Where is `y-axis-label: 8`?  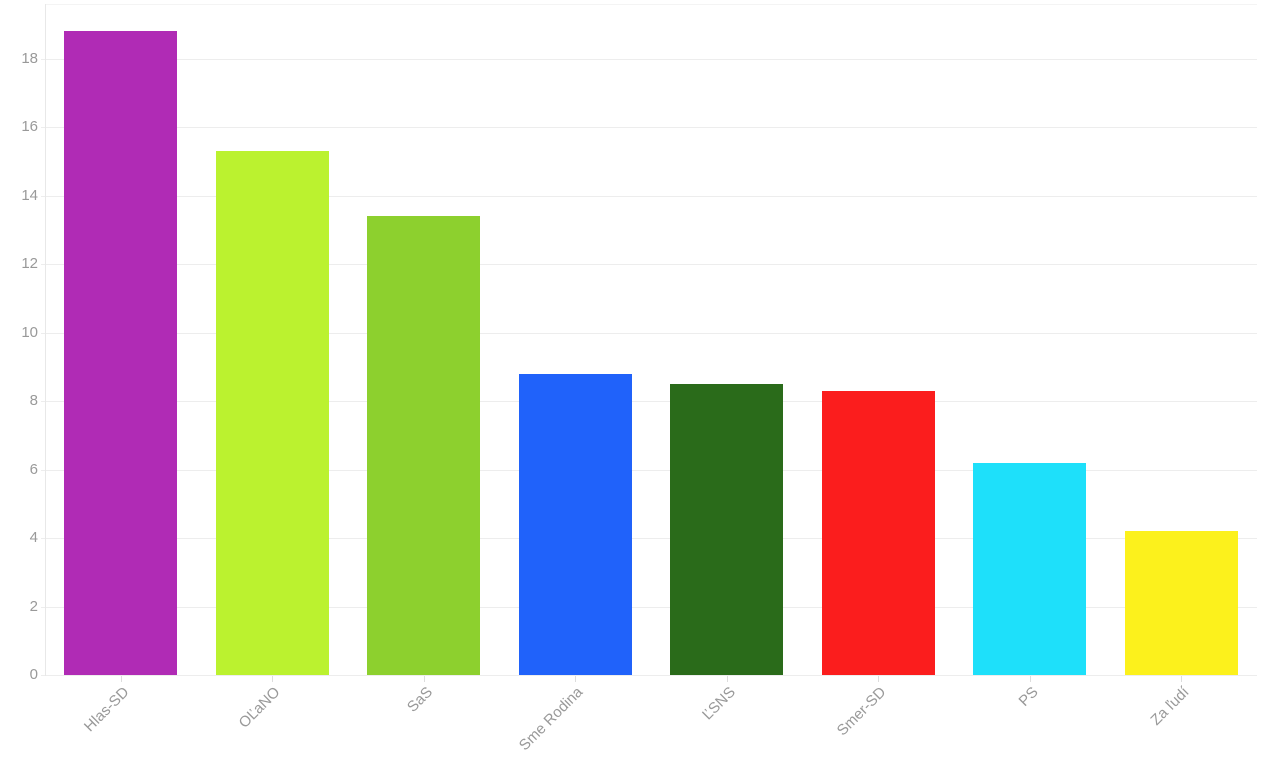 y-axis-label: 8 is located at coordinates (33, 400).